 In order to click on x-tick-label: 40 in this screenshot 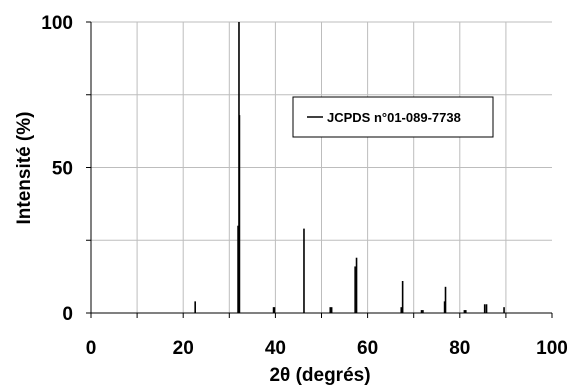, I will do `click(275, 348)`.